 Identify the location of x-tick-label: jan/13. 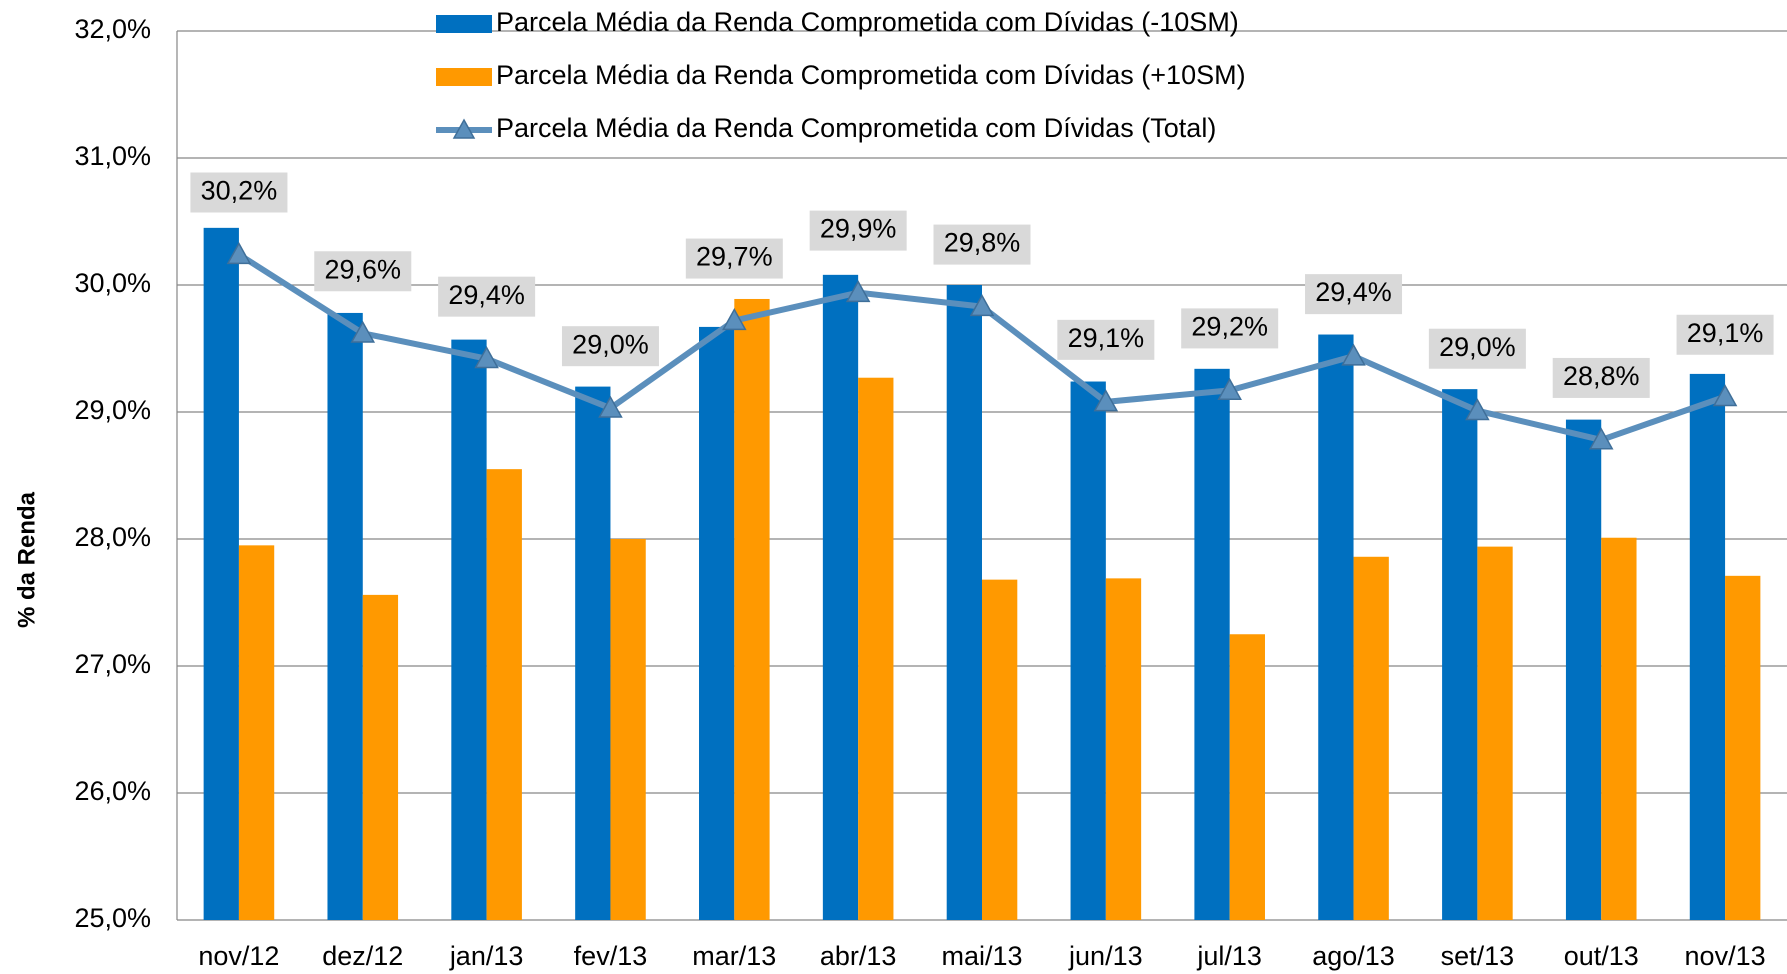
(486, 956).